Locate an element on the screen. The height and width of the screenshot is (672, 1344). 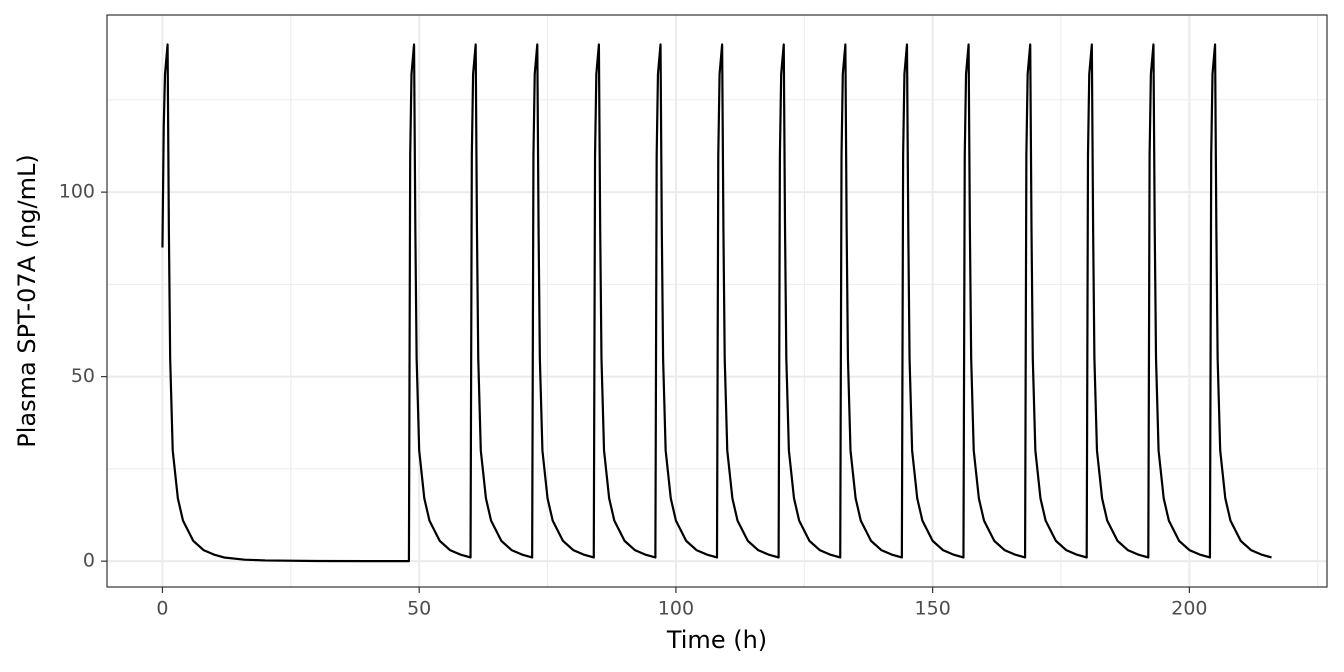
x-tick-label: 150 is located at coordinates (933, 609).